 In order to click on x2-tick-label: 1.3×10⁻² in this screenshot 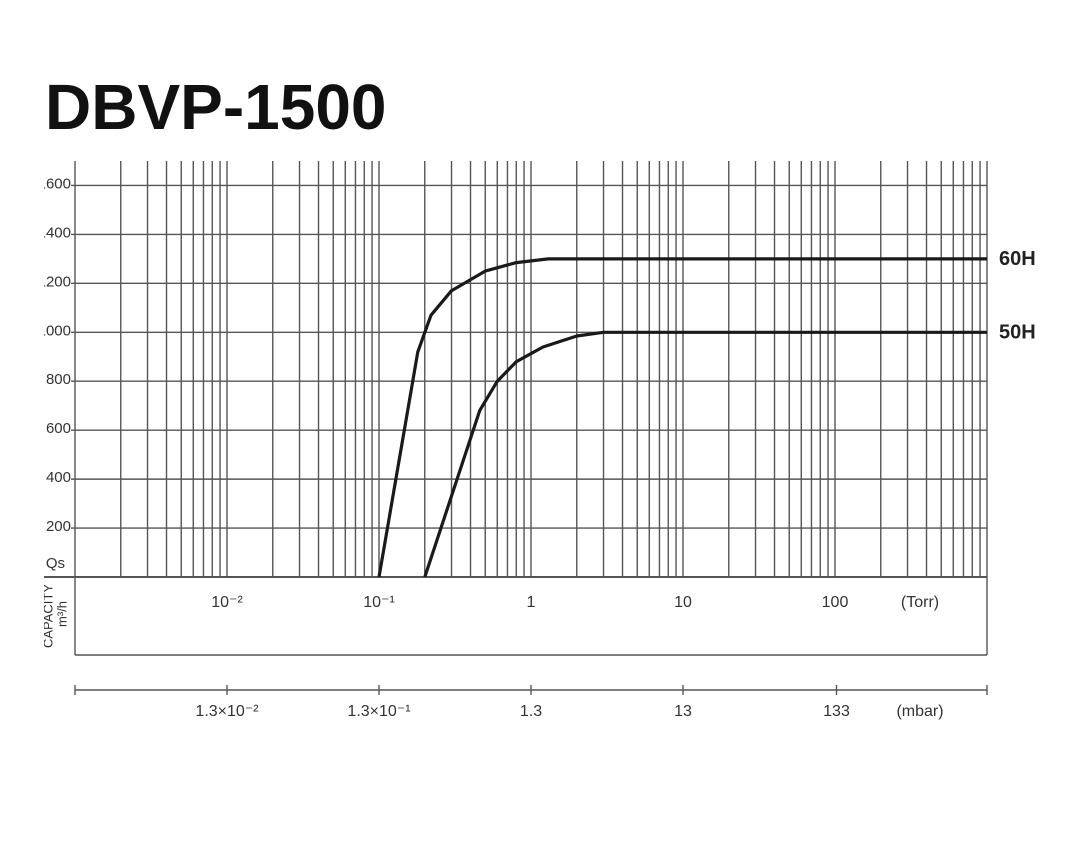, I will do `click(227, 711)`.